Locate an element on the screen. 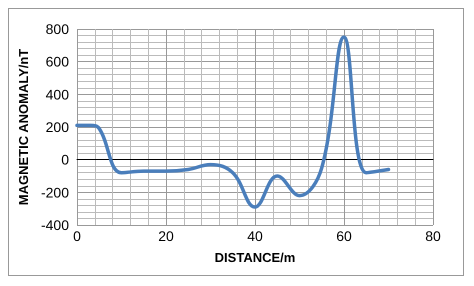 This screenshot has width=474, height=286. y-tick-label: -200 is located at coordinates (55, 192).